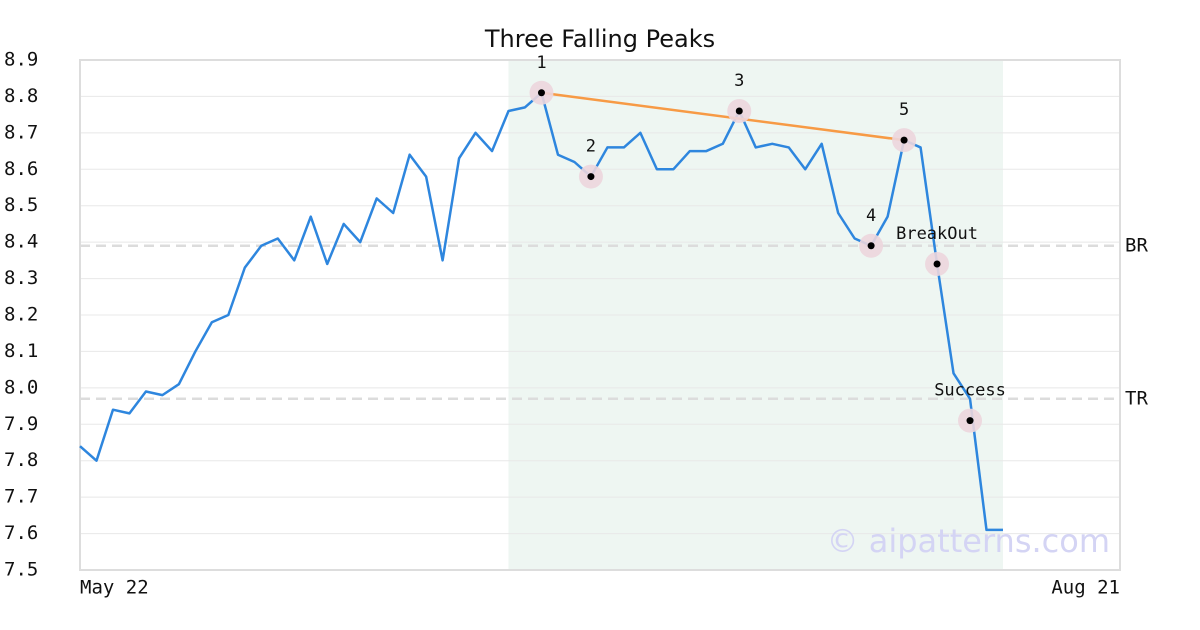  I want to click on reference-label: BR, so click(1136, 245).